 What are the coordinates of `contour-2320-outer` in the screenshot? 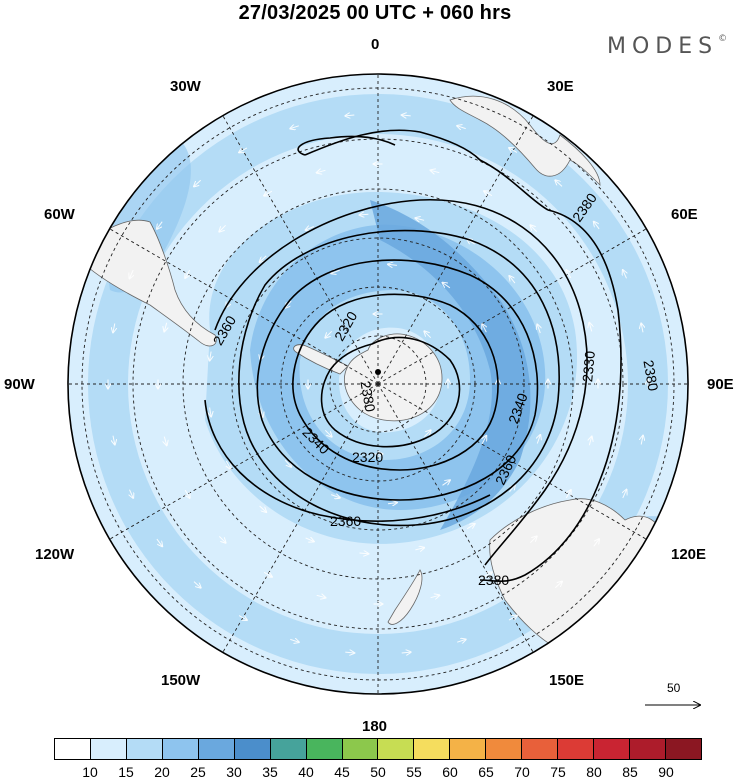 It's located at (395, 382).